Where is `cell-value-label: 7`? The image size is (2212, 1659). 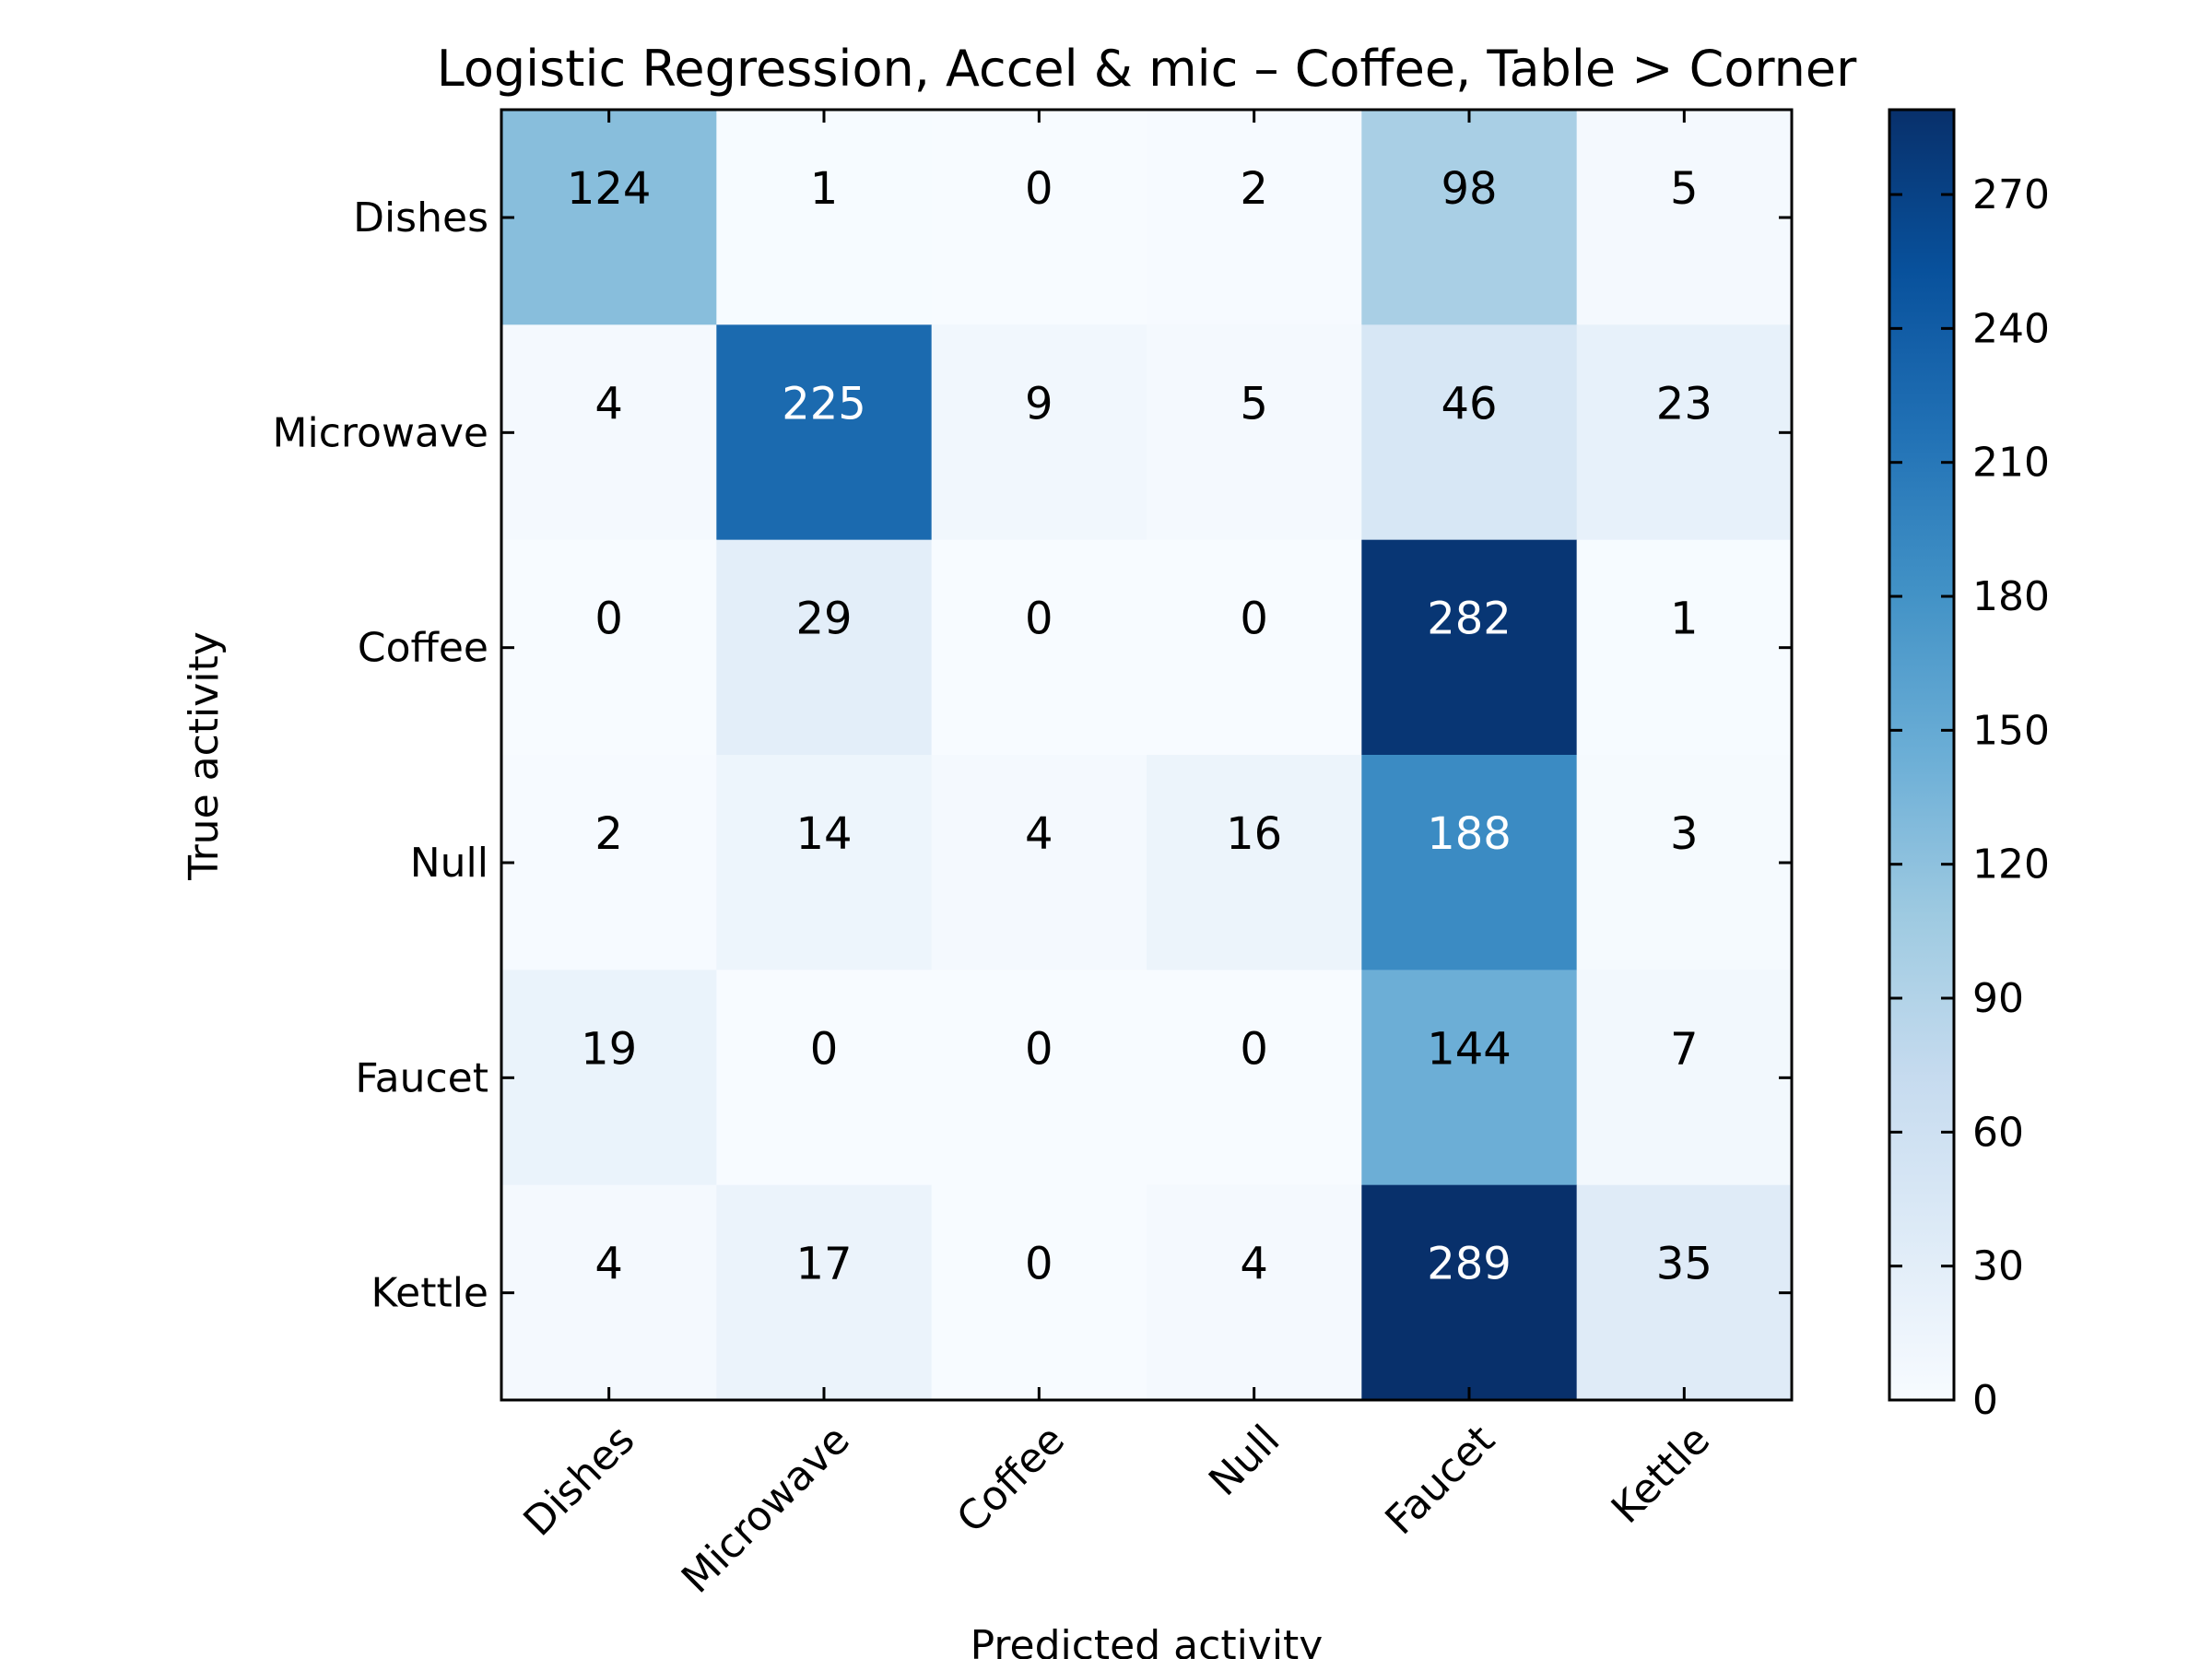
cell-value-label: 7 is located at coordinates (1684, 1049).